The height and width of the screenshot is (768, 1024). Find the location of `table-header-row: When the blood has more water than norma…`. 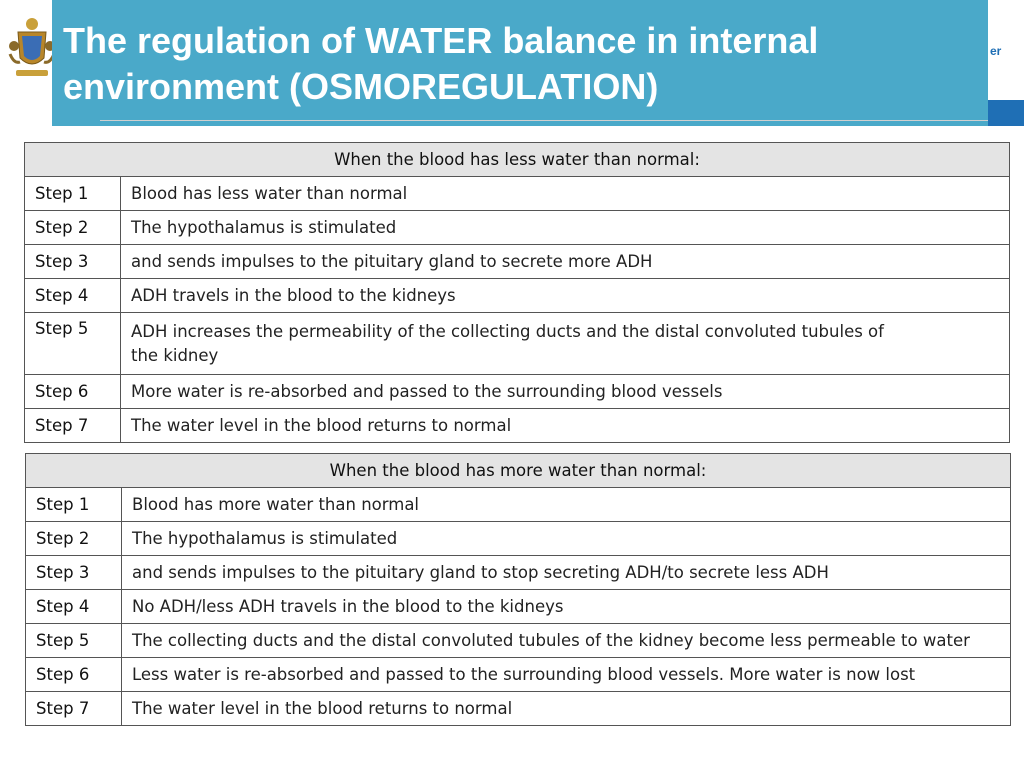

table-header-row: When the blood has more water than norma… is located at coordinates (518, 470).